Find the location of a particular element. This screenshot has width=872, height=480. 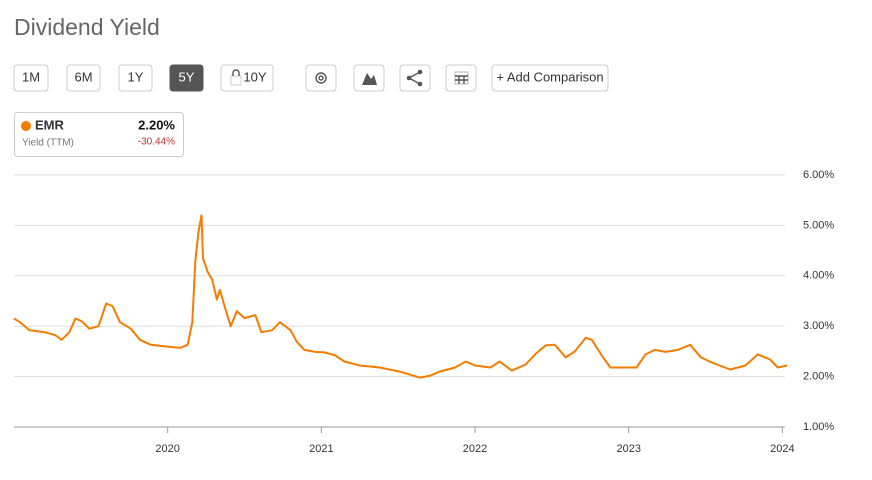

add-comparison-label: + Add Comparison is located at coordinates (549, 76).